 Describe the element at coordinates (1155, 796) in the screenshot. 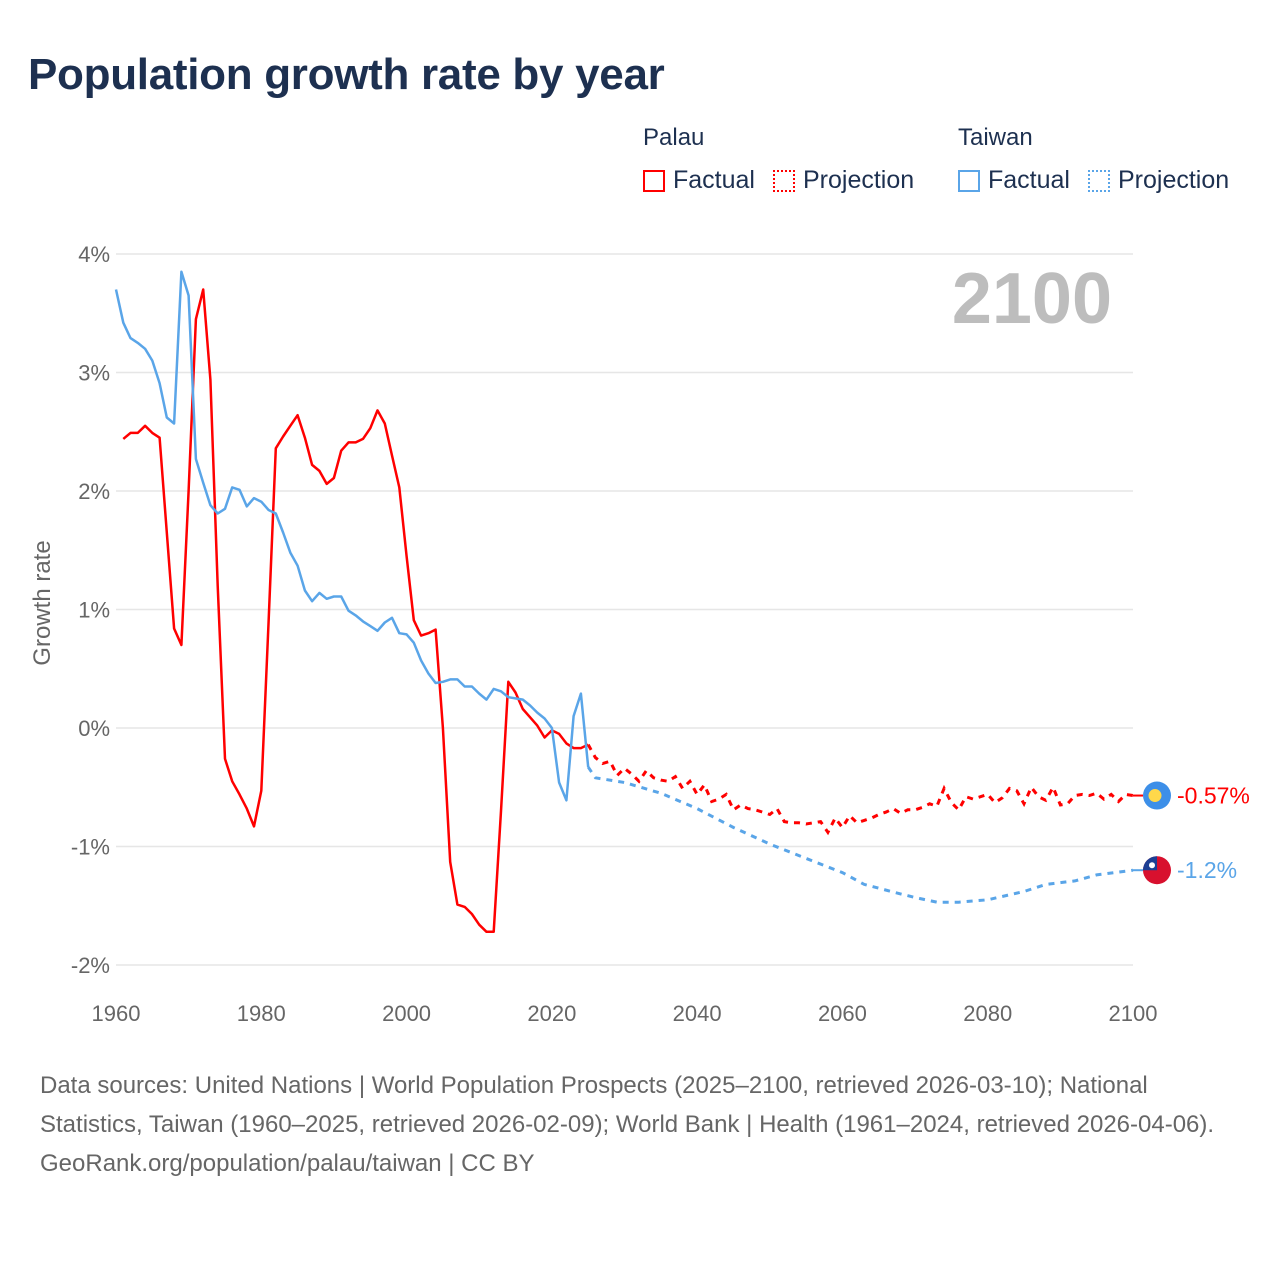

I see `palau-flag-sun-icon` at that location.